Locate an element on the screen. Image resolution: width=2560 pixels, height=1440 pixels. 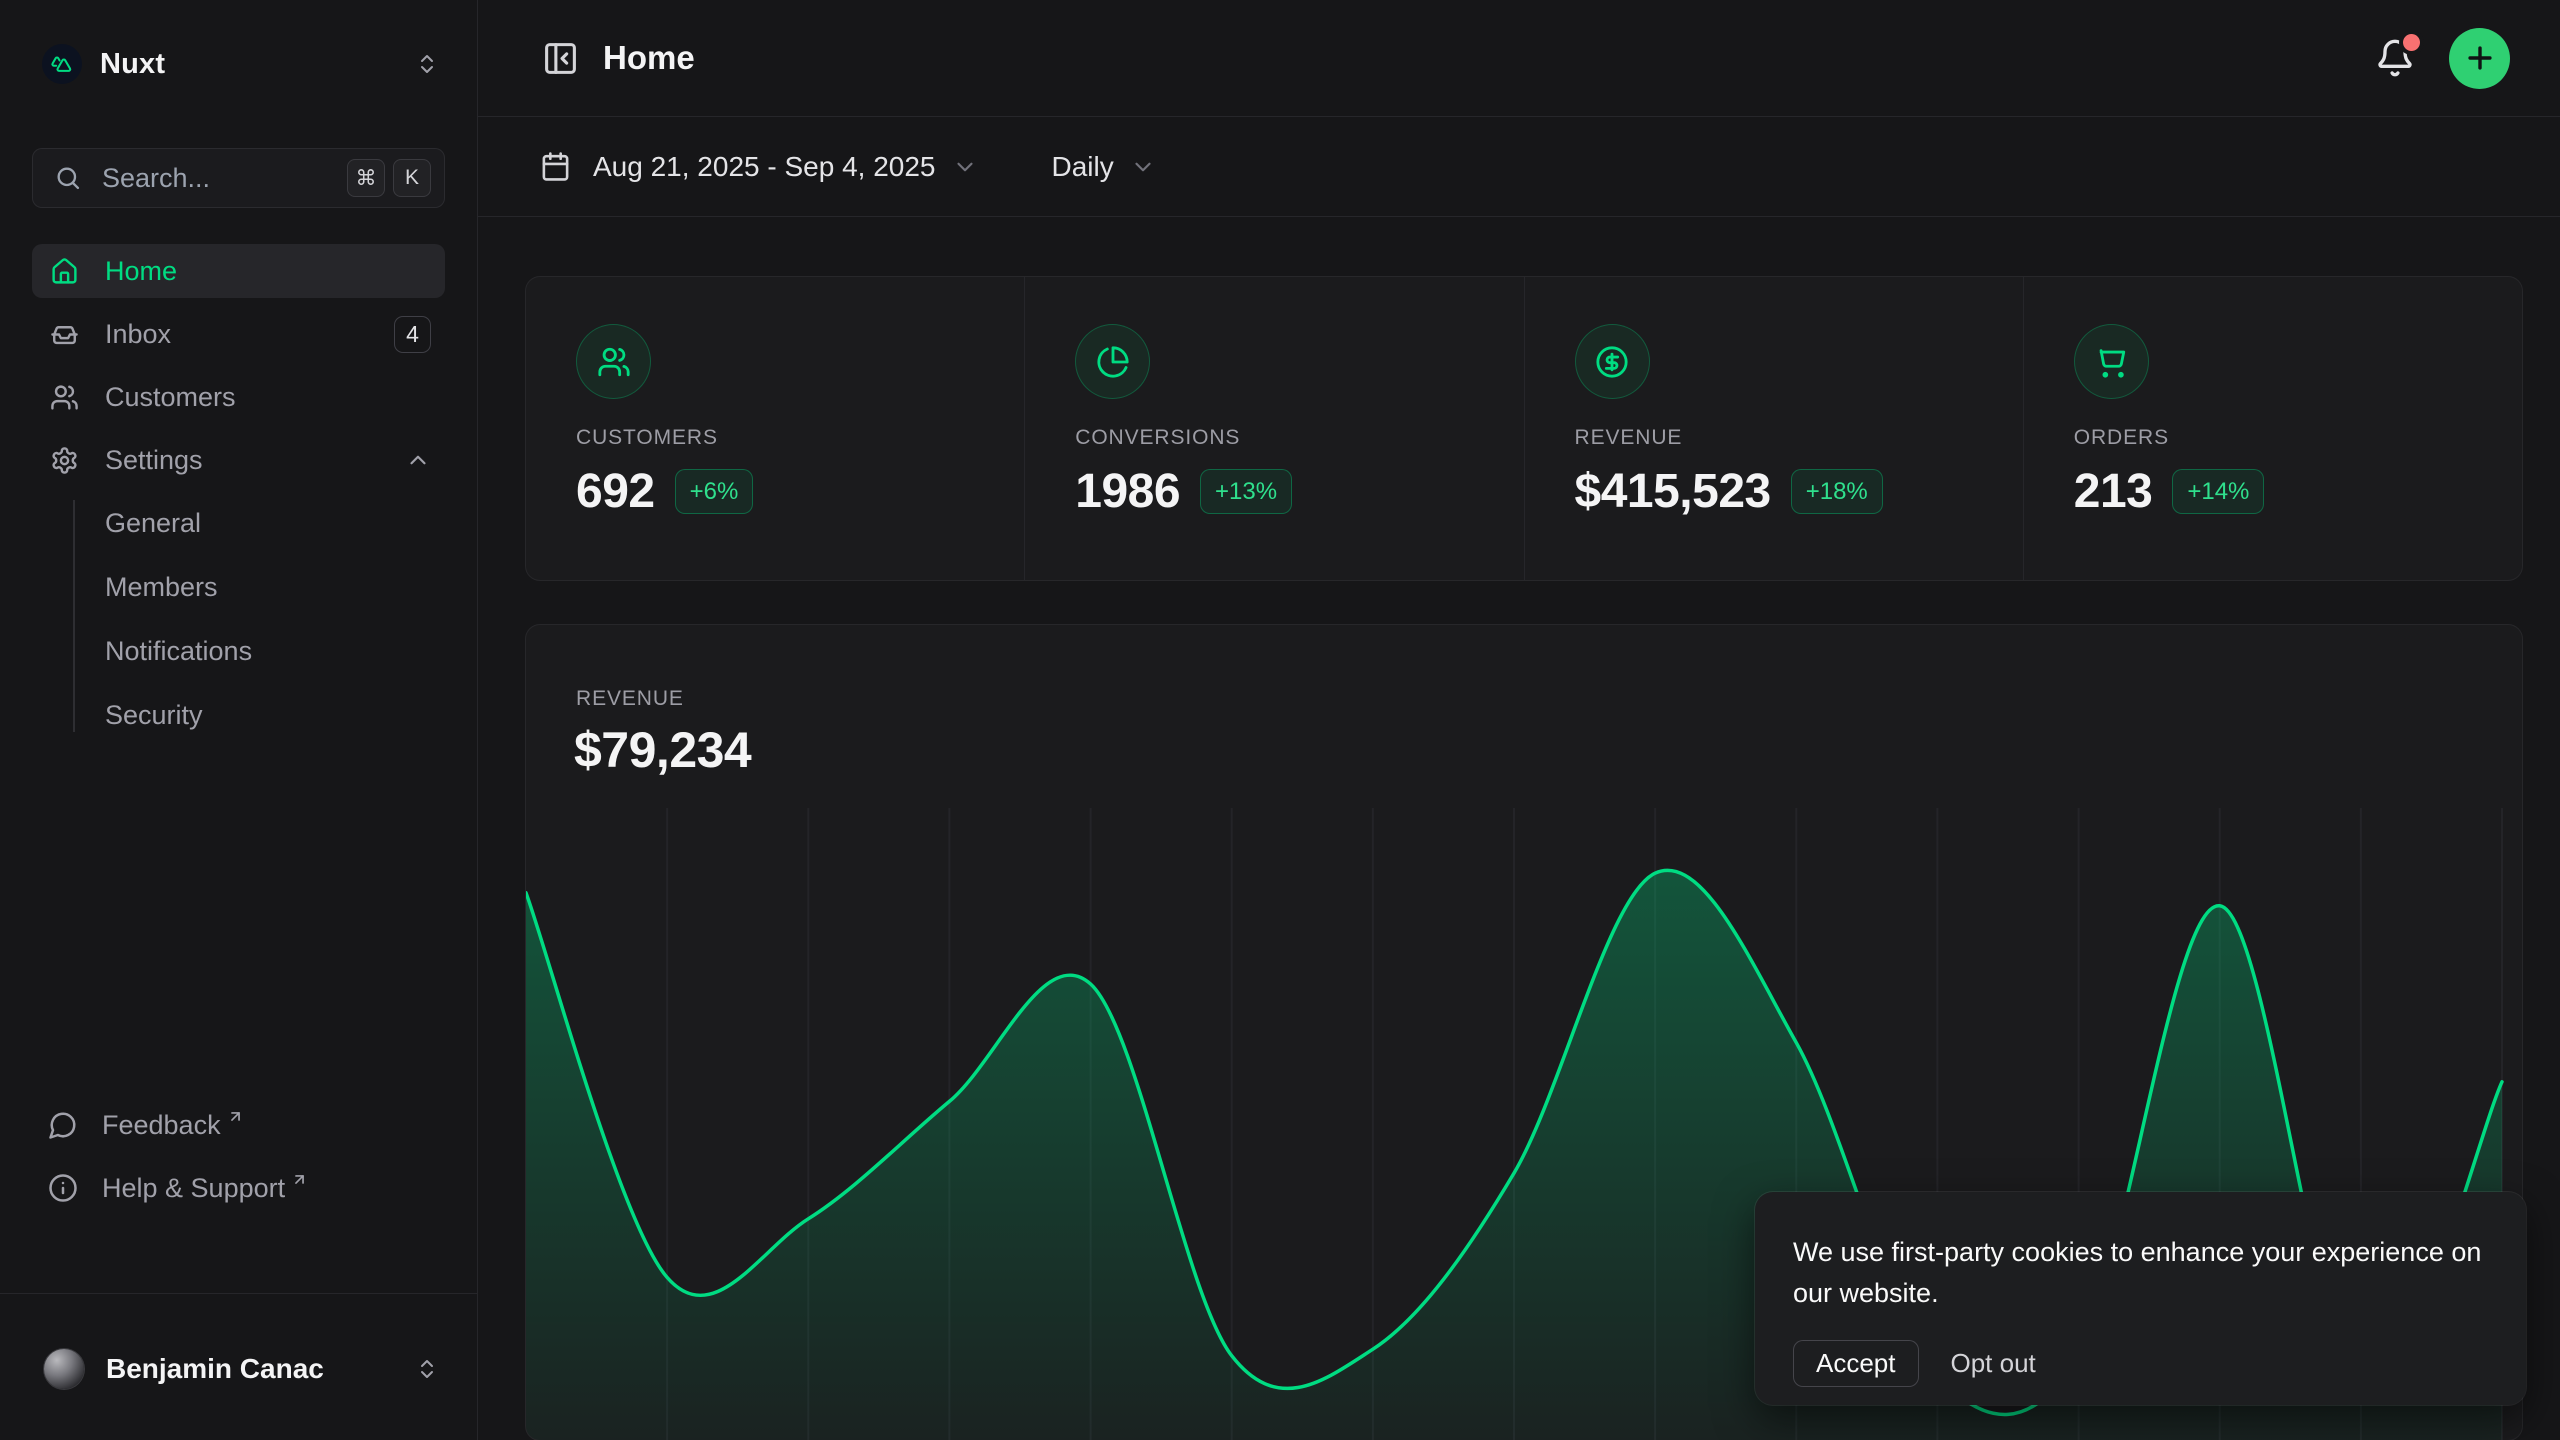
sidebar-item-members: Members is located at coordinates (238, 587).